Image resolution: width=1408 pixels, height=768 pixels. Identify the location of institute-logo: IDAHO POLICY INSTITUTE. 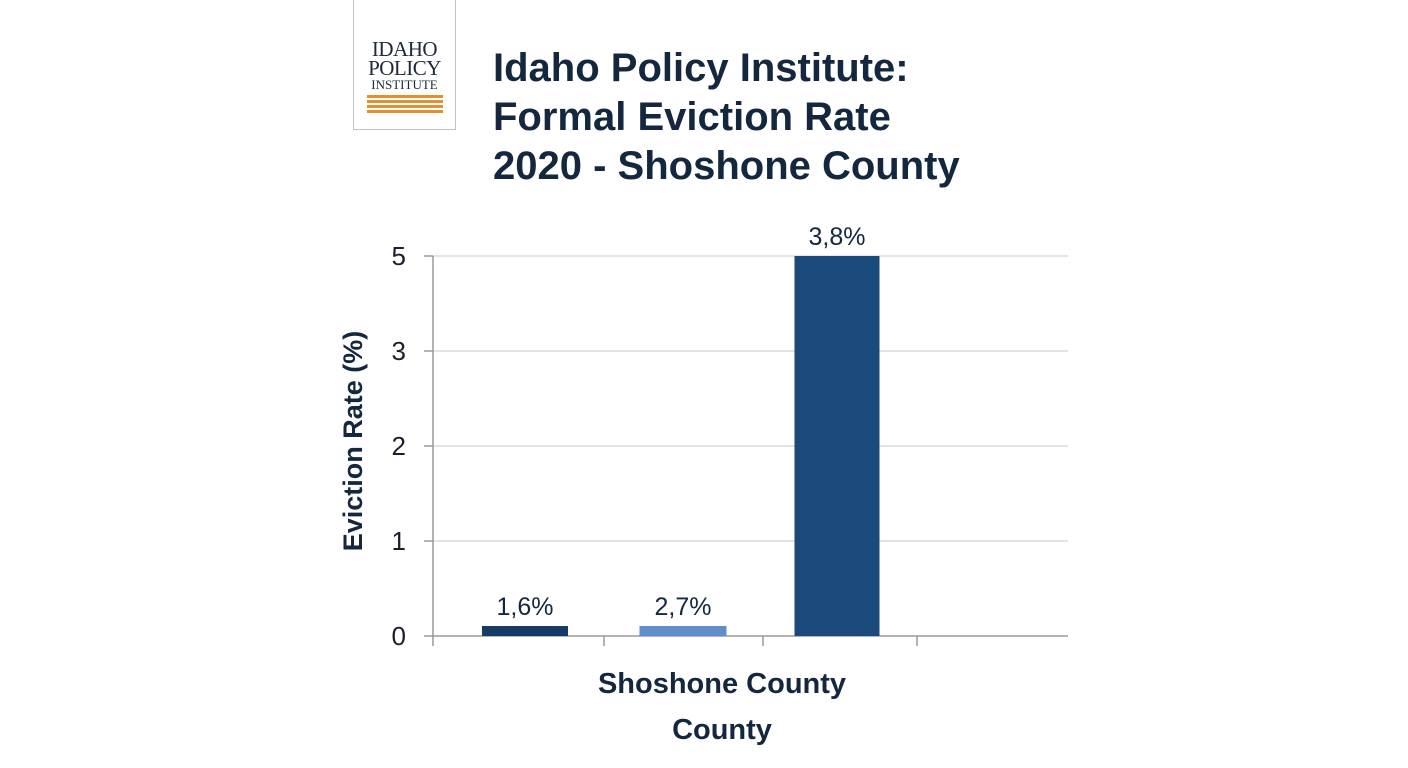
(404, 65).